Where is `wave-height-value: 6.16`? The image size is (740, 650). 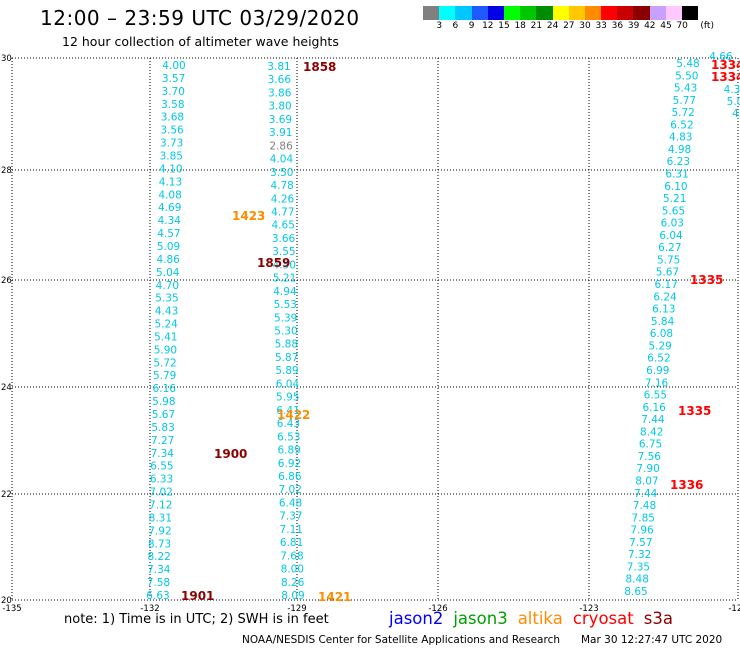 wave-height-value: 6.16 is located at coordinates (165, 389).